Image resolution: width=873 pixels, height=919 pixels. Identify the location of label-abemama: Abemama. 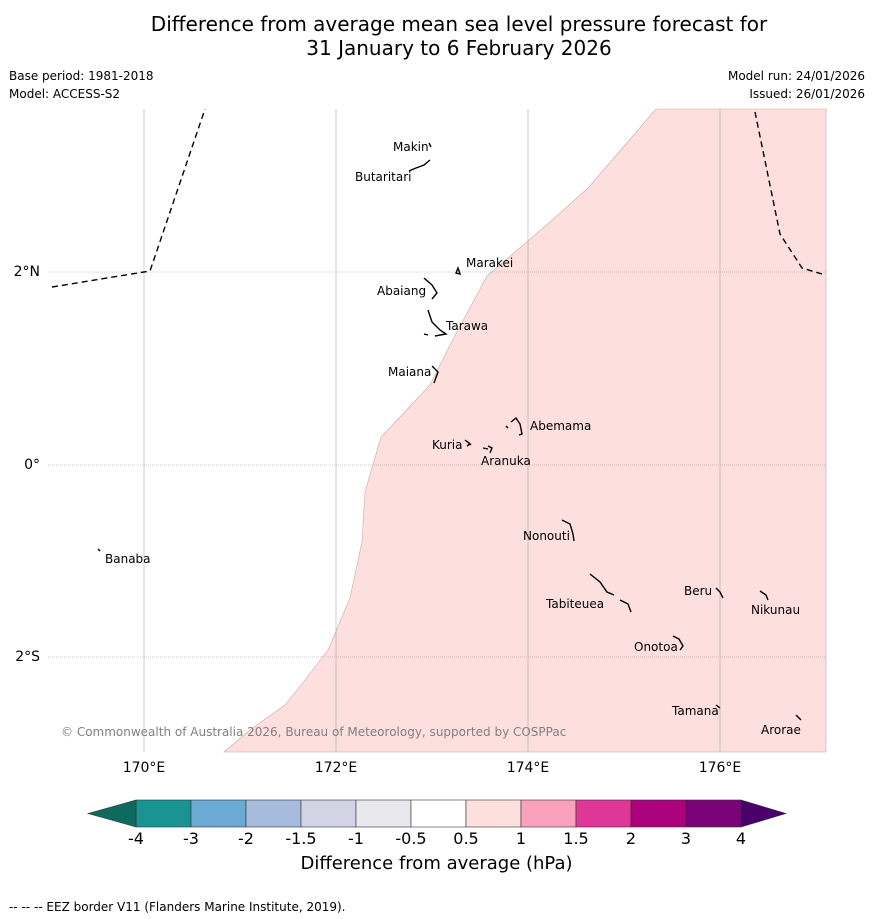
(560, 426).